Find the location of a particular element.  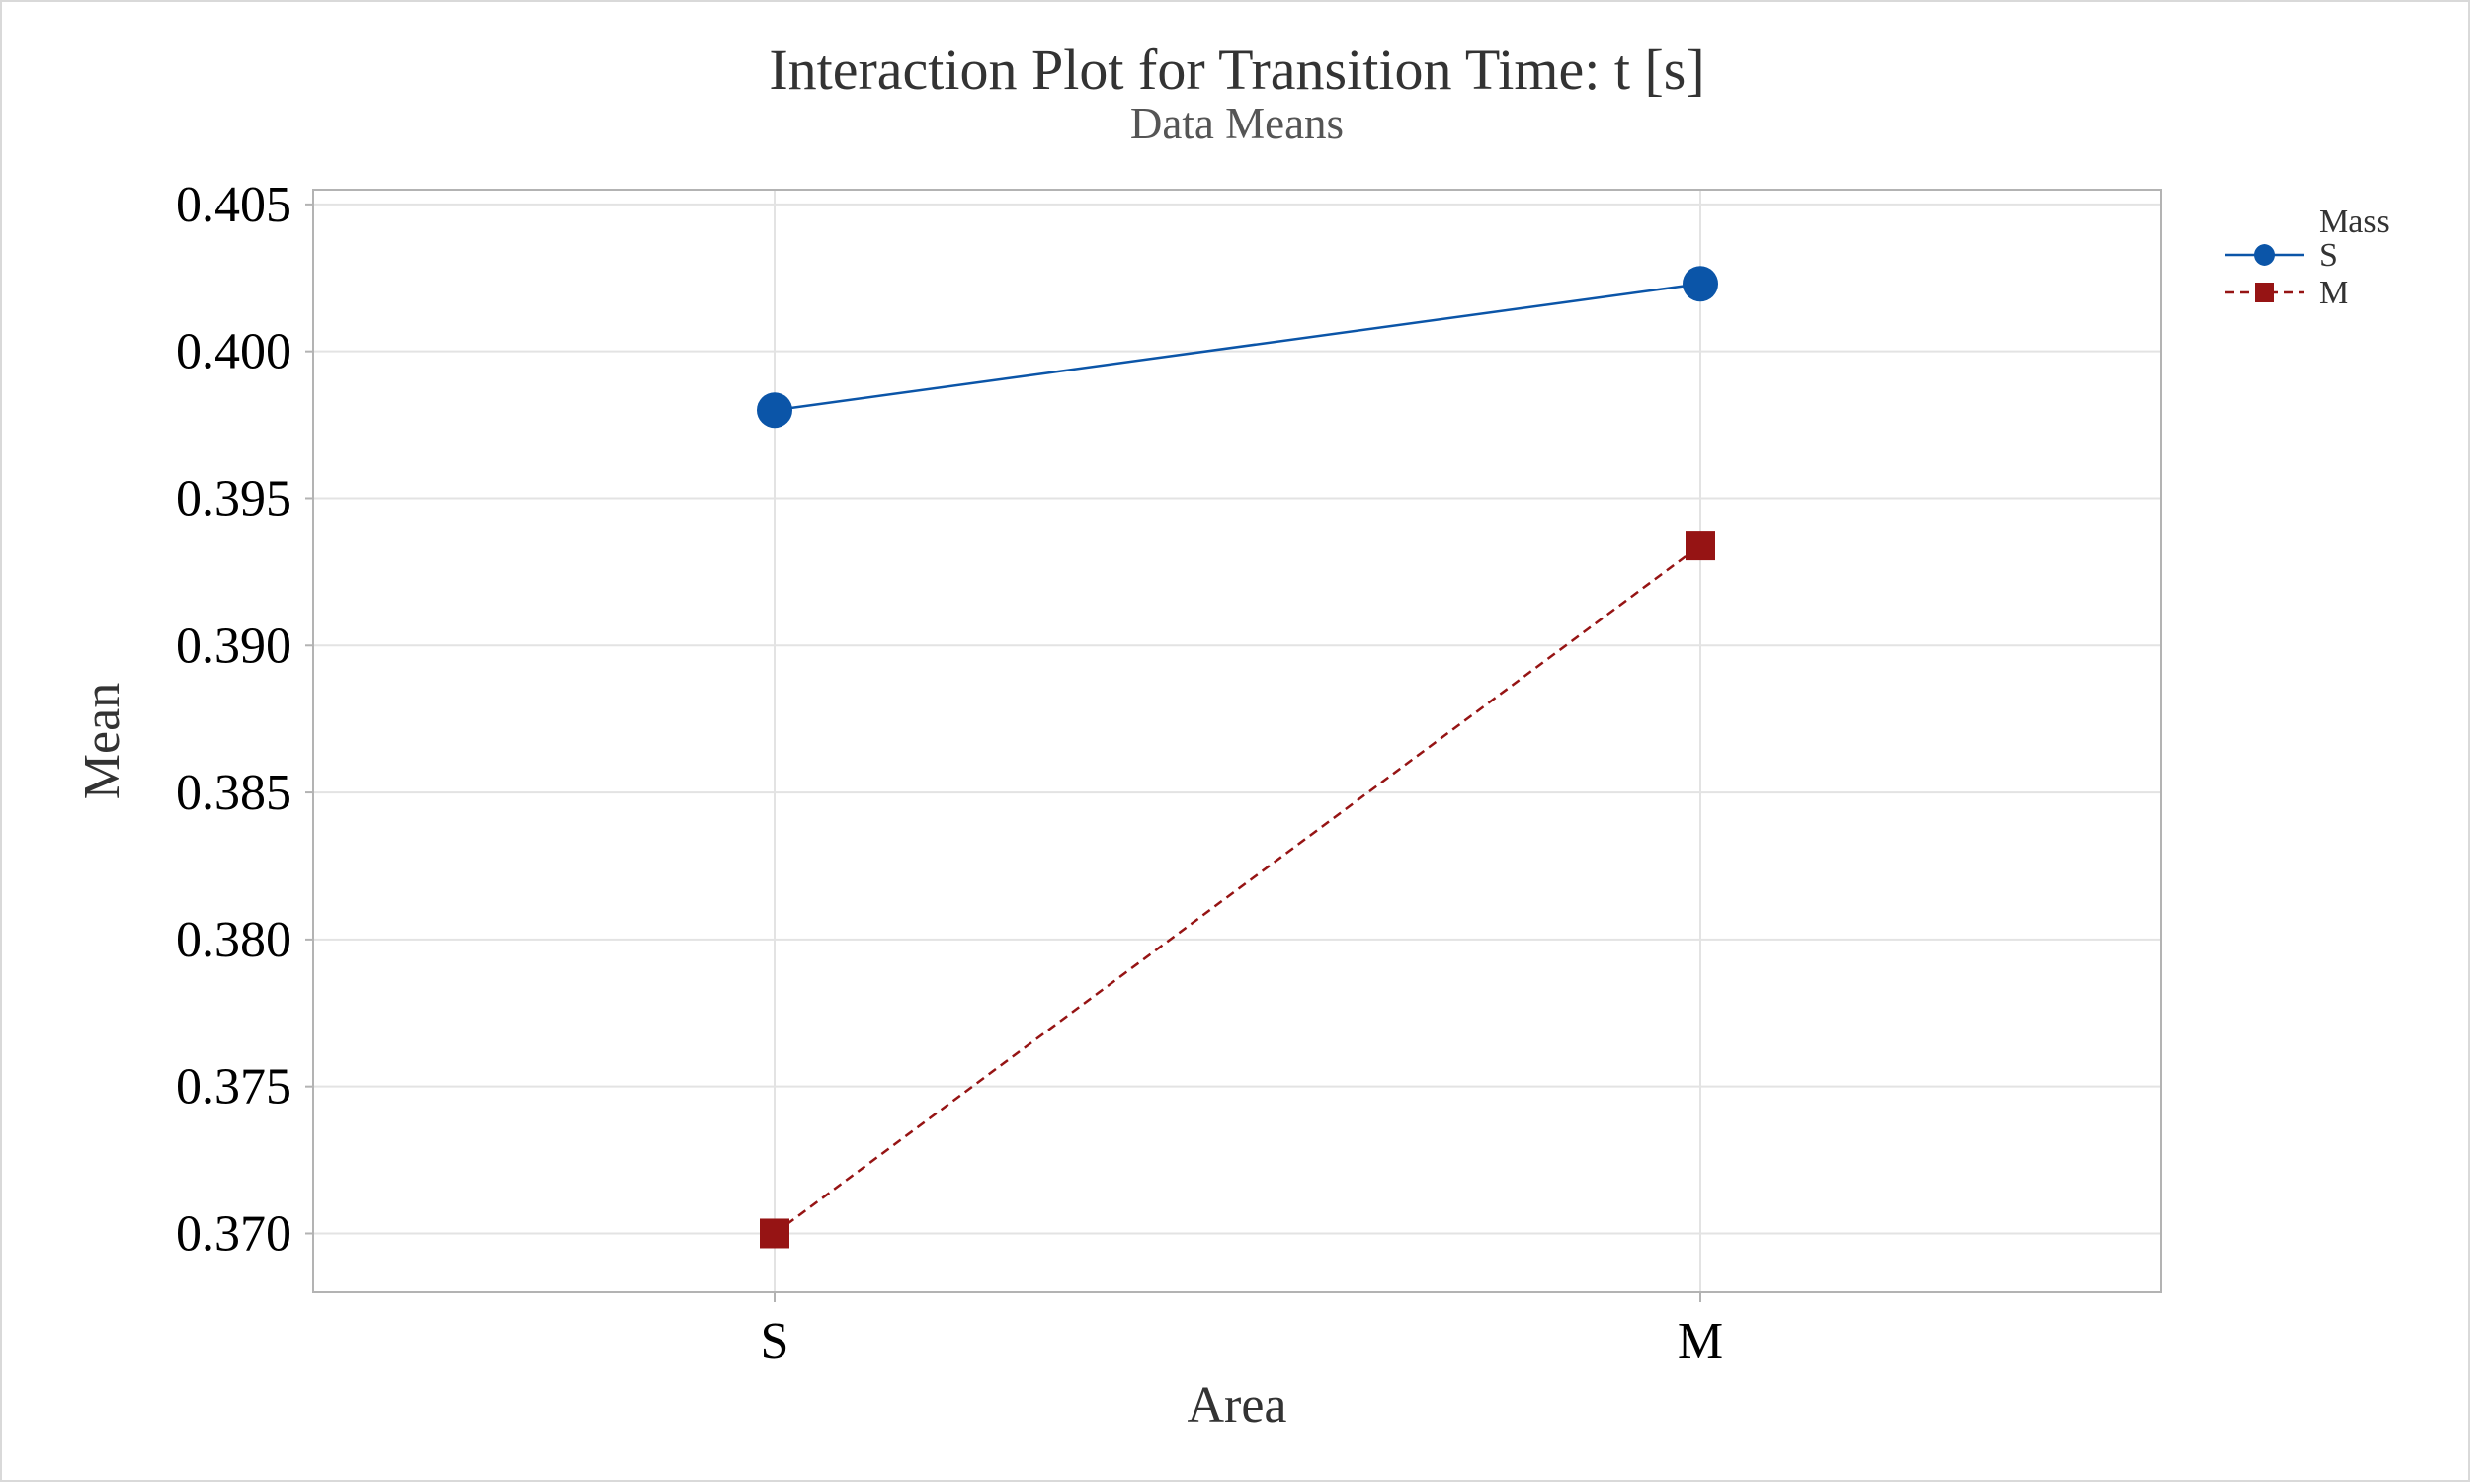

y-tick-label: 0.370 is located at coordinates (233, 1233).